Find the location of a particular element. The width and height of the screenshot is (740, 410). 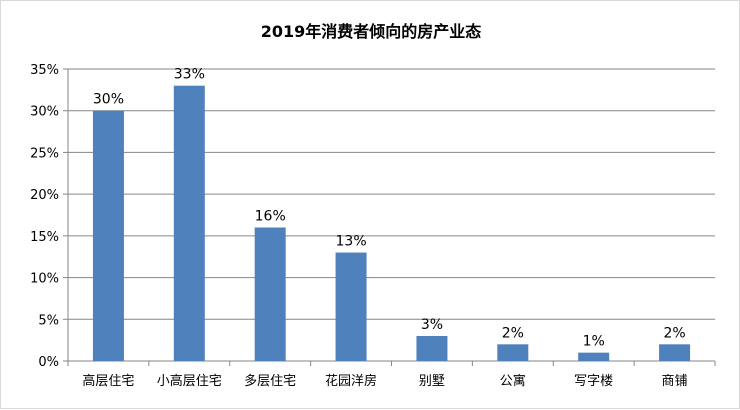

y-tick-label: 0% is located at coordinates (48, 362).